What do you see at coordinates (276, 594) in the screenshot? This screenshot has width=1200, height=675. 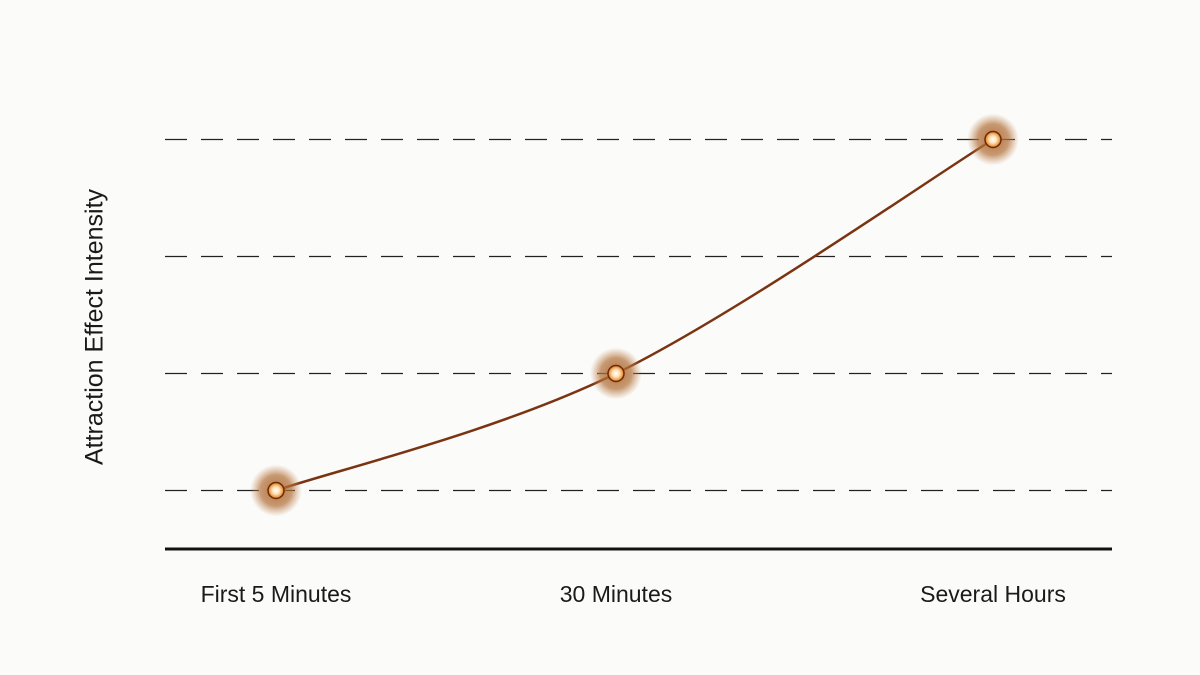 I see `x-tick-label: First 5 Minutes` at bounding box center [276, 594].